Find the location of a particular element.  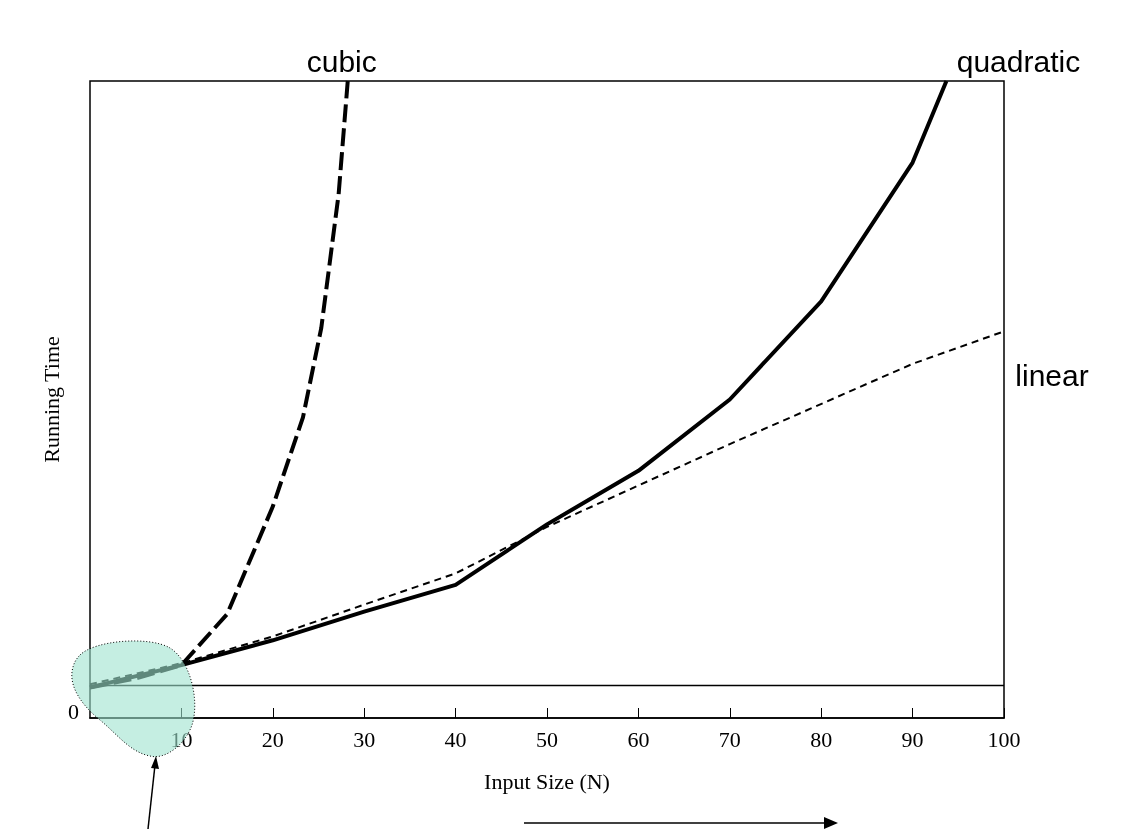

x-axis-title: Input Size (N) is located at coordinates (547, 781).